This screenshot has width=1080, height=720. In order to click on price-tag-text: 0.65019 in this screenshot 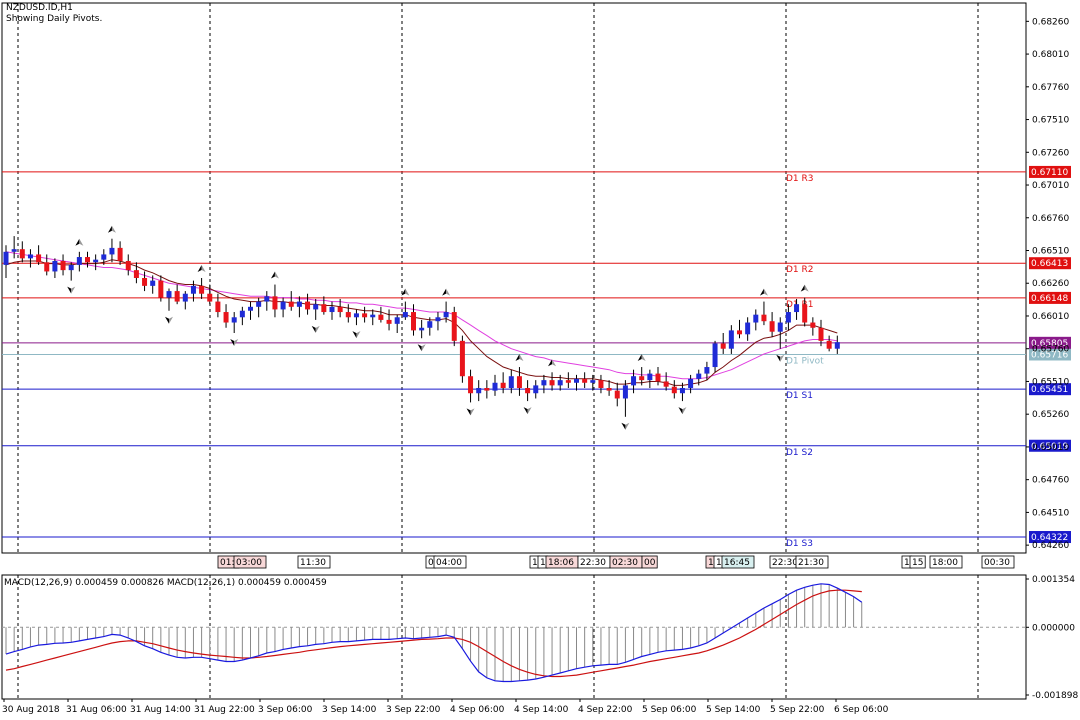, I will do `click(1049, 447)`.